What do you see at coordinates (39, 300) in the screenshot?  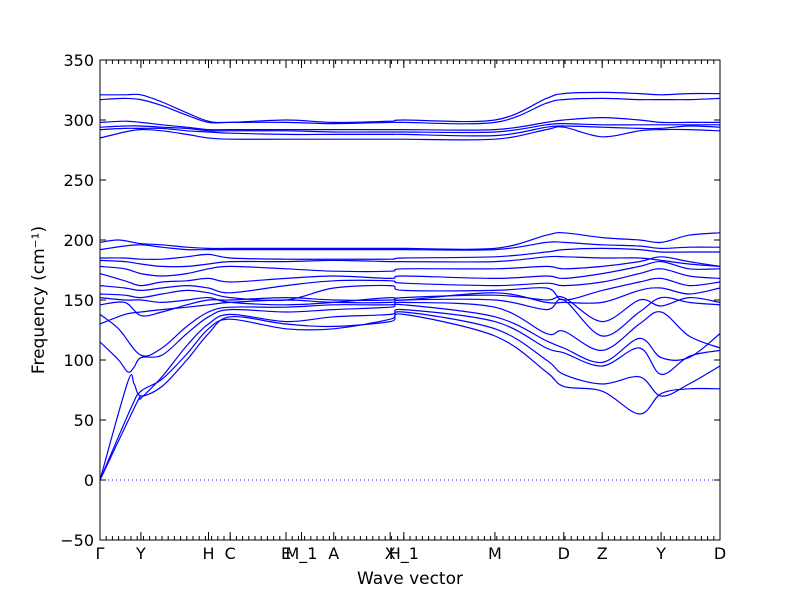 I see `y-axis-label: Frequency (cm⁻¹)` at bounding box center [39, 300].